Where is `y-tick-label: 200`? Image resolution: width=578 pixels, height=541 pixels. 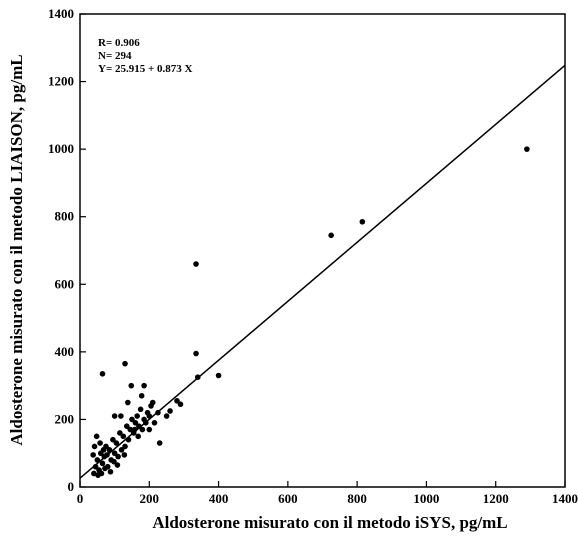 y-tick-label: 200 is located at coordinates (65, 418).